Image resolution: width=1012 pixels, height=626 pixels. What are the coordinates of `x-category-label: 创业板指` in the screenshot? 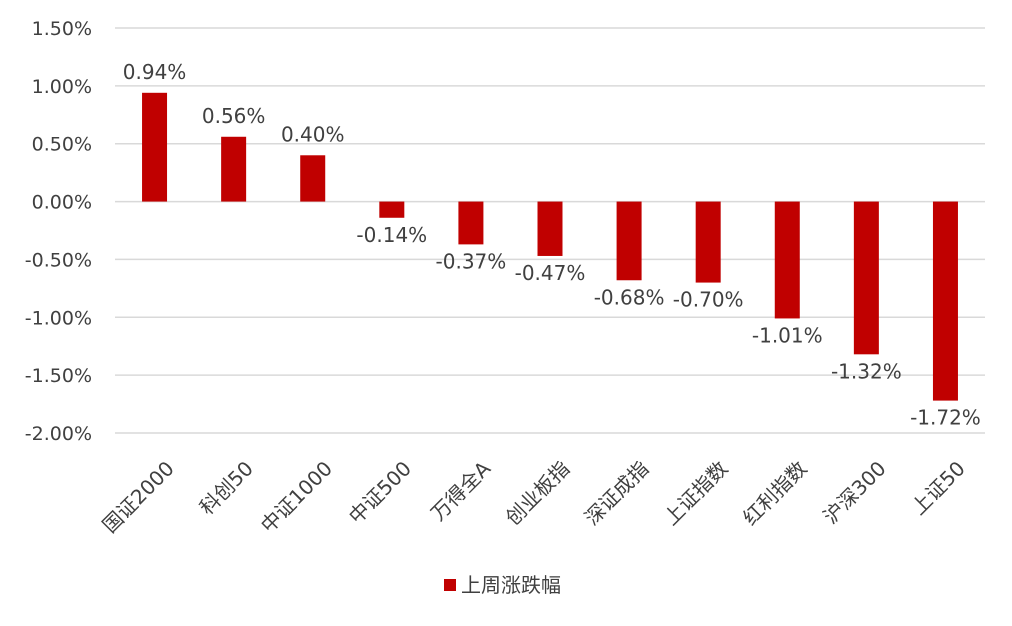 It's located at (538, 493).